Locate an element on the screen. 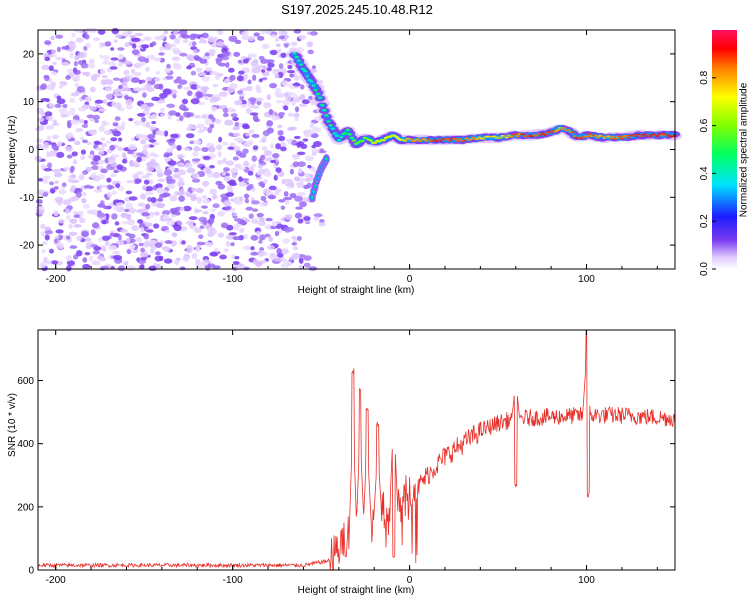 This screenshot has width=750, height=600. snr-y-axis-label: SNR (10 * v/v) is located at coordinates (12, 425).